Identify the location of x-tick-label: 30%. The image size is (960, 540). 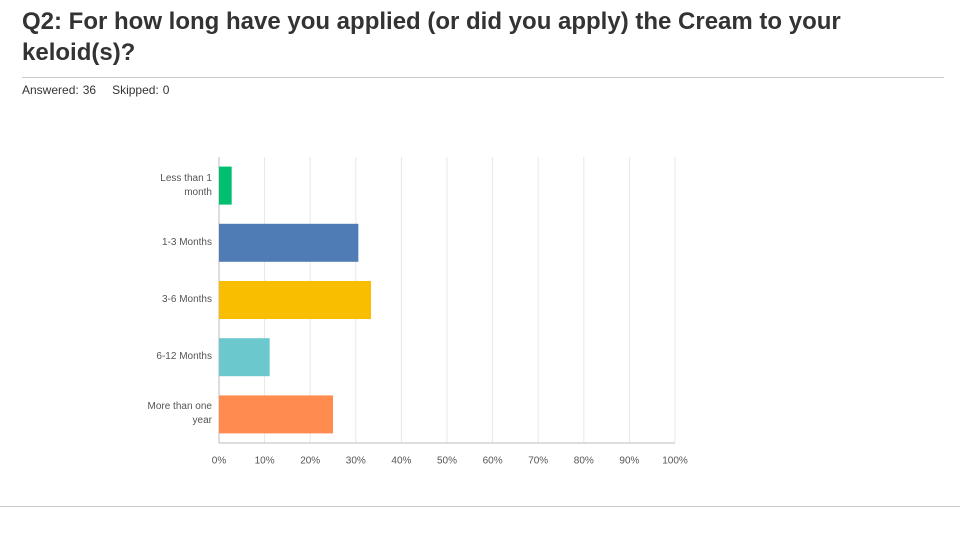
(356, 461).